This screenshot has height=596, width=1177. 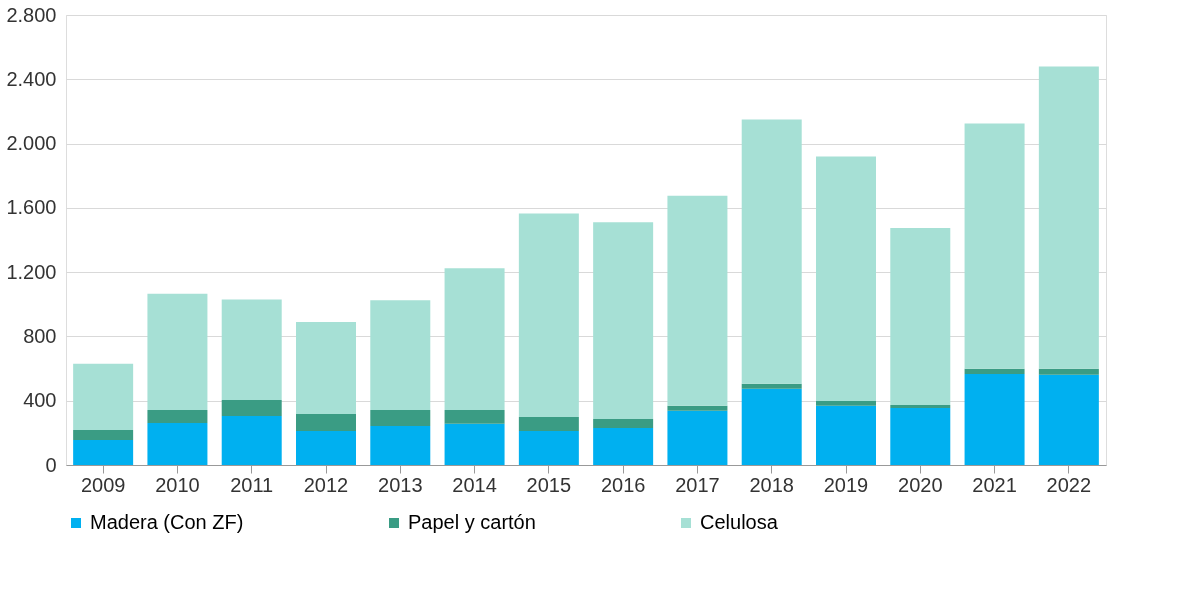 I want to click on legend-label: Celulosa, so click(x=739, y=522).